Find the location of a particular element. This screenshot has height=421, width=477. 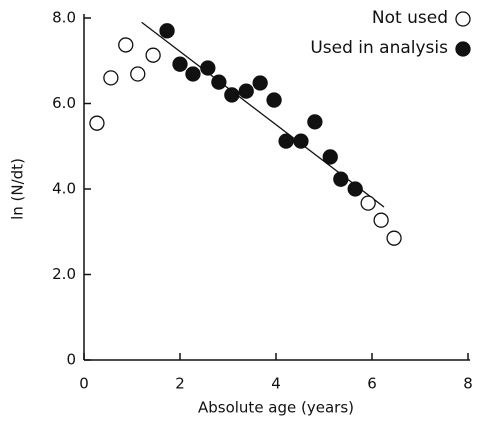

x-tick-label: 0 is located at coordinates (84, 384).